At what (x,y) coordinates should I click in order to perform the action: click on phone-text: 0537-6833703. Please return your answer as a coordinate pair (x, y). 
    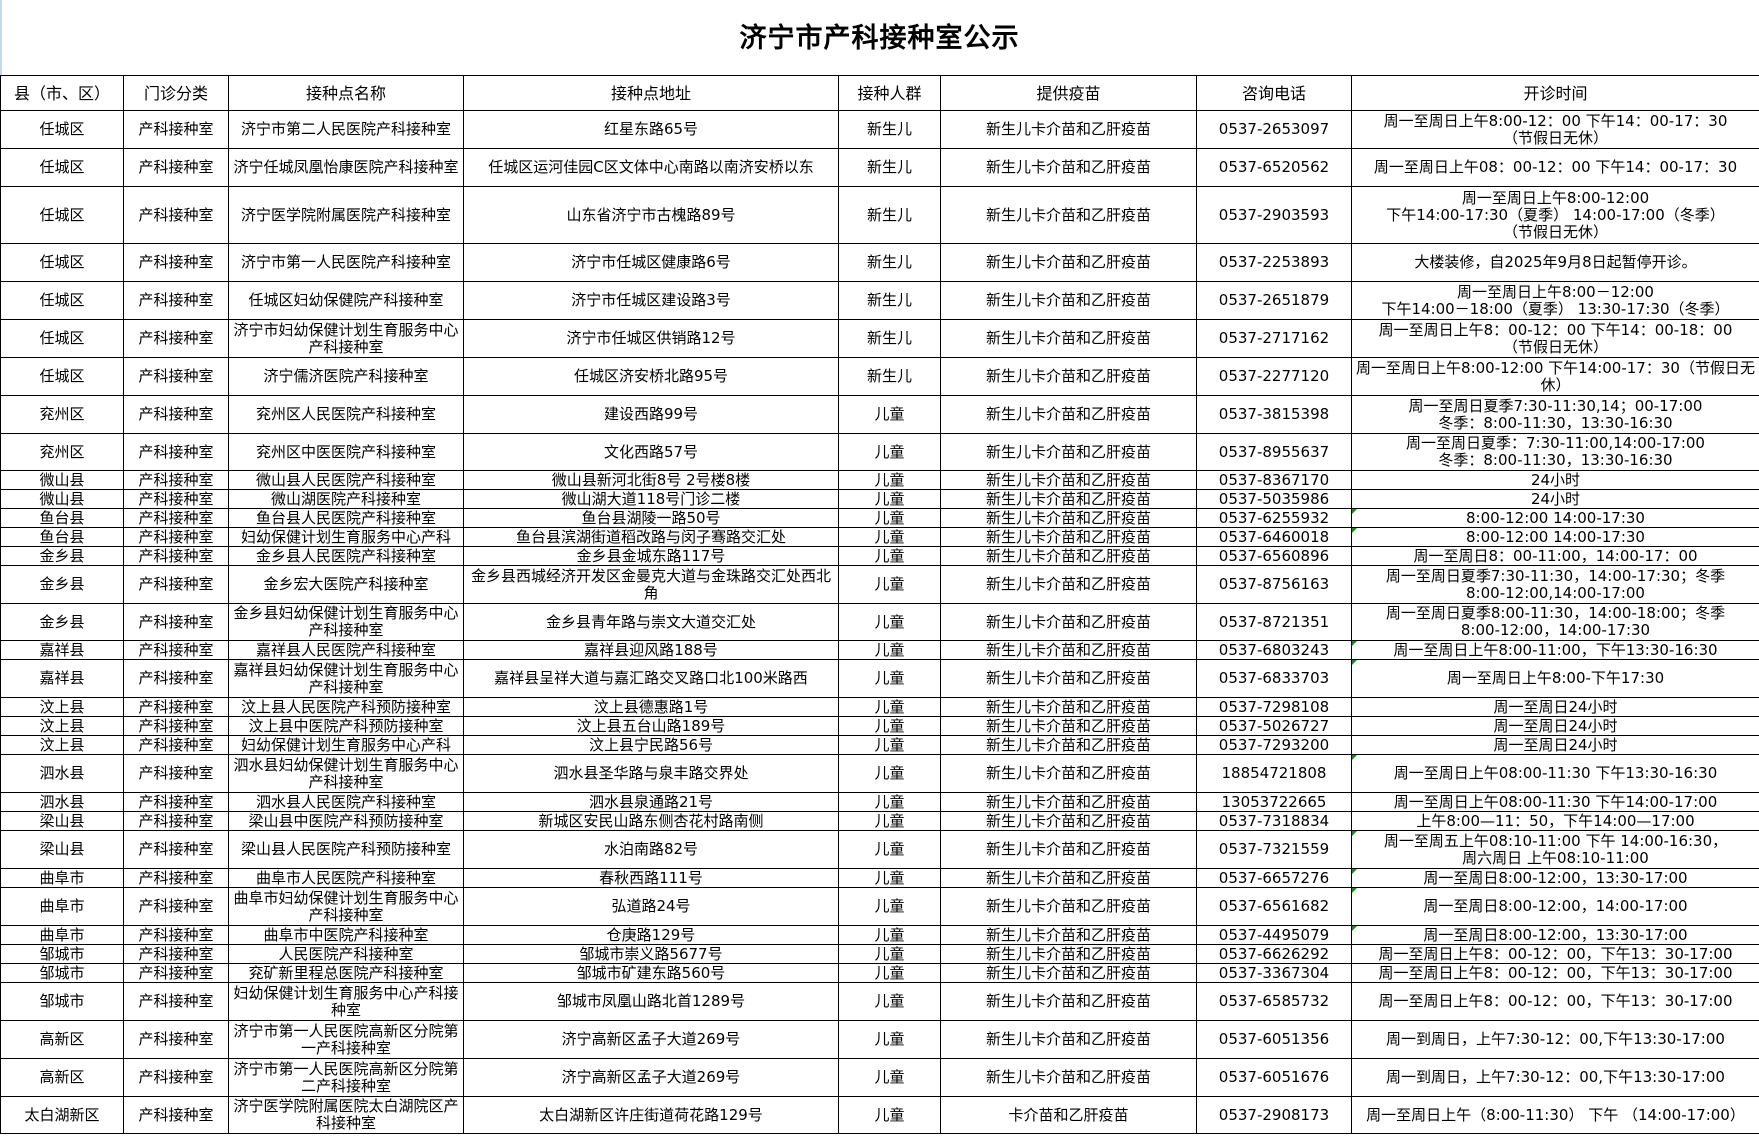
    Looking at the image, I should click on (1274, 678).